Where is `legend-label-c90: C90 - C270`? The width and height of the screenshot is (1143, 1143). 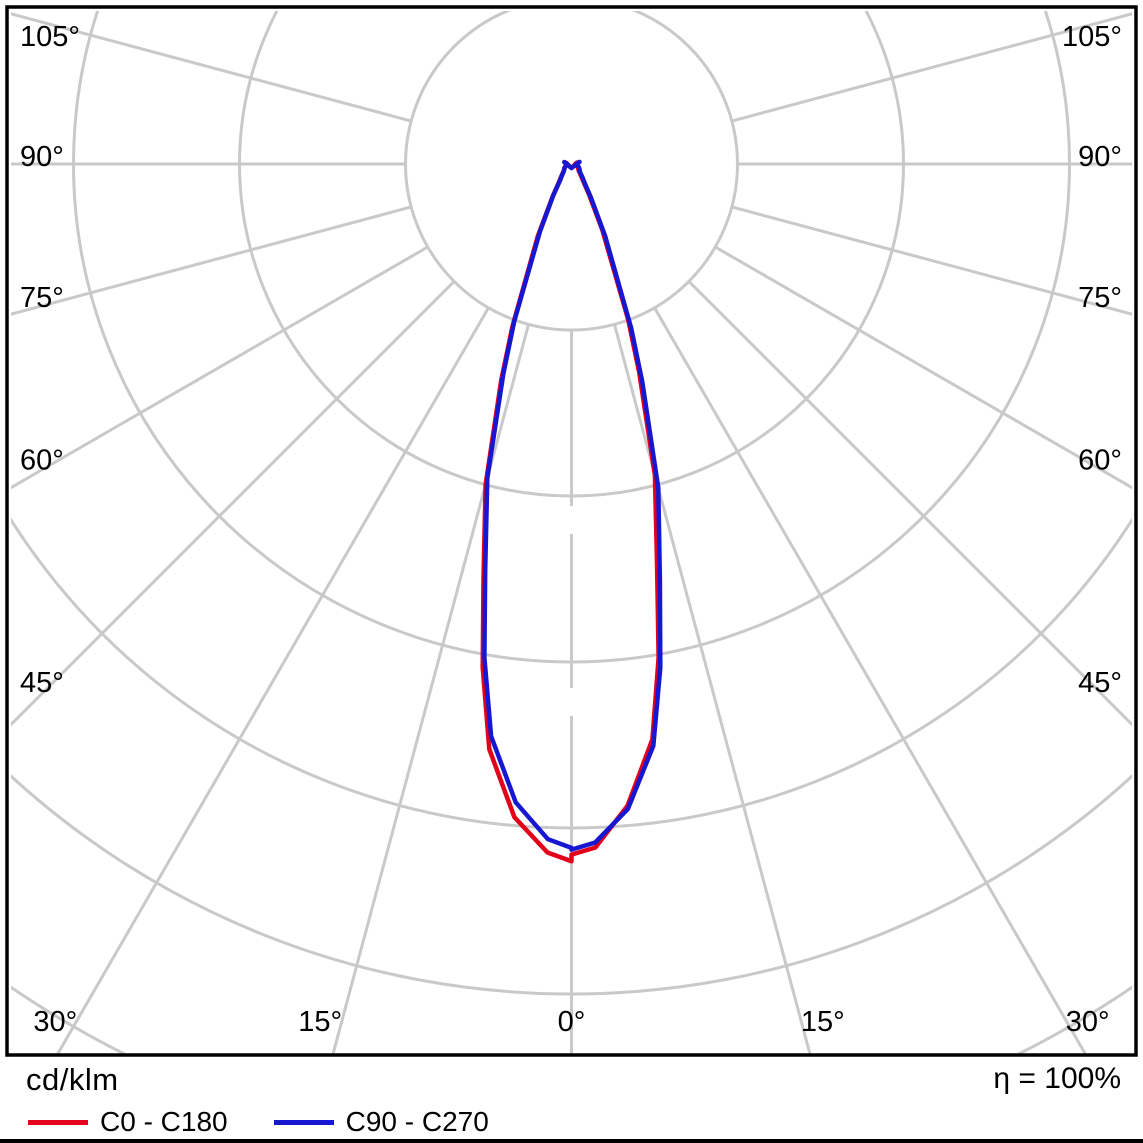
legend-label-c90: C90 - C270 is located at coordinates (417, 1121).